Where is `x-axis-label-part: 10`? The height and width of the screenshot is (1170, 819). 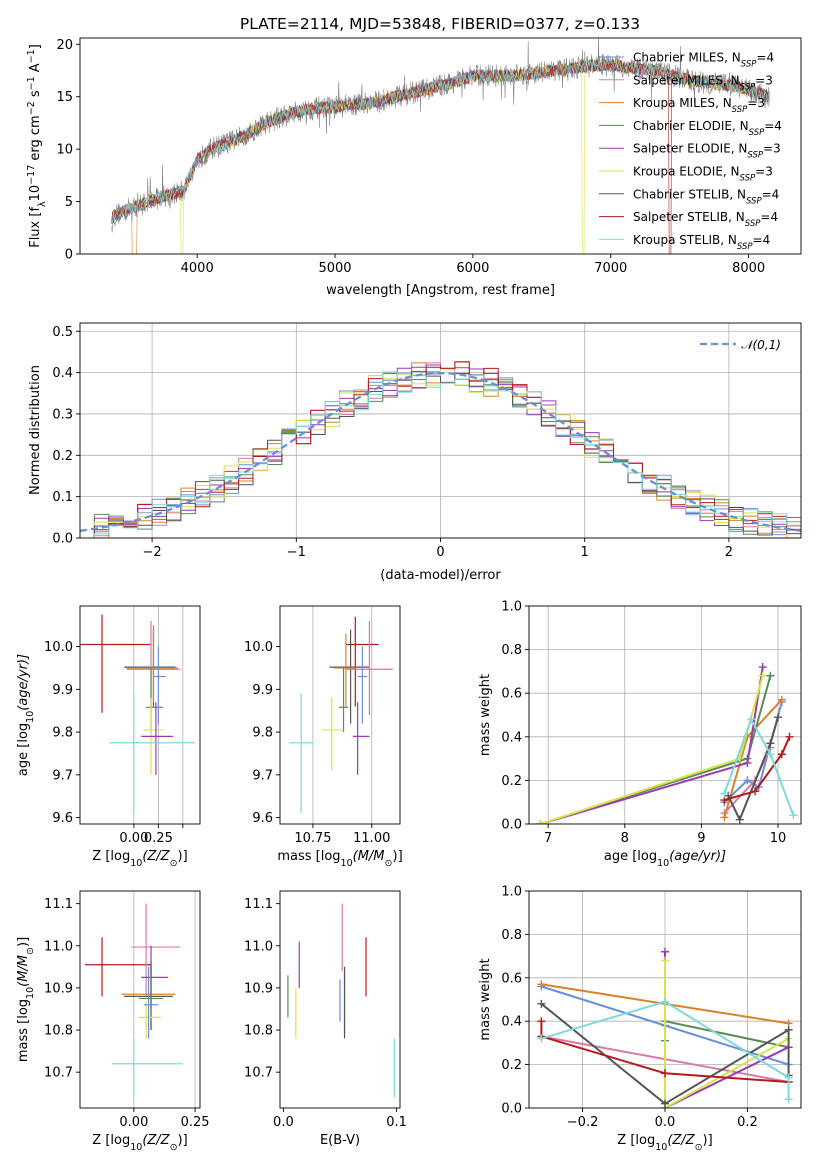 x-axis-label-part: 10 is located at coordinates (661, 1147).